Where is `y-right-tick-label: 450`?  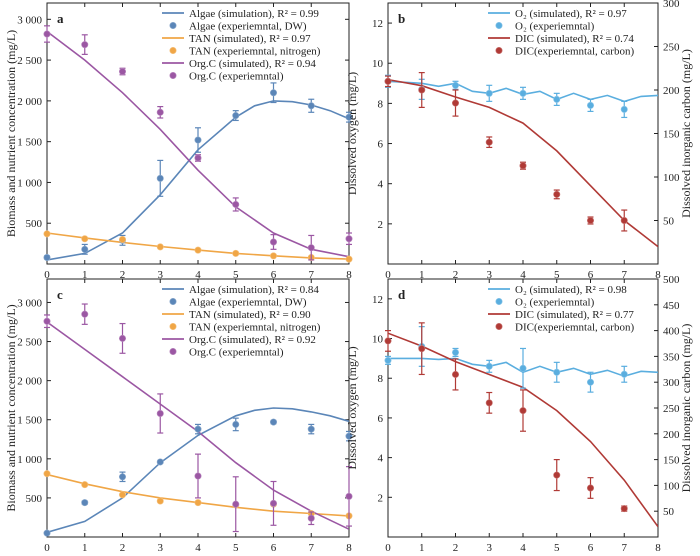
y-right-tick-label: 450 is located at coordinates (671, 306).